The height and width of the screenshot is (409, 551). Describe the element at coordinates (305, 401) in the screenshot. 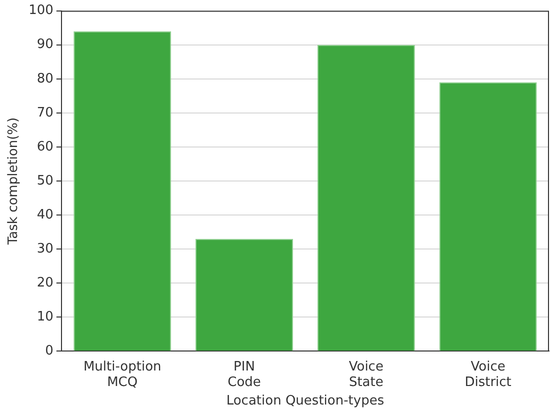

I see `x-axis-title: Location Question-types` at that location.